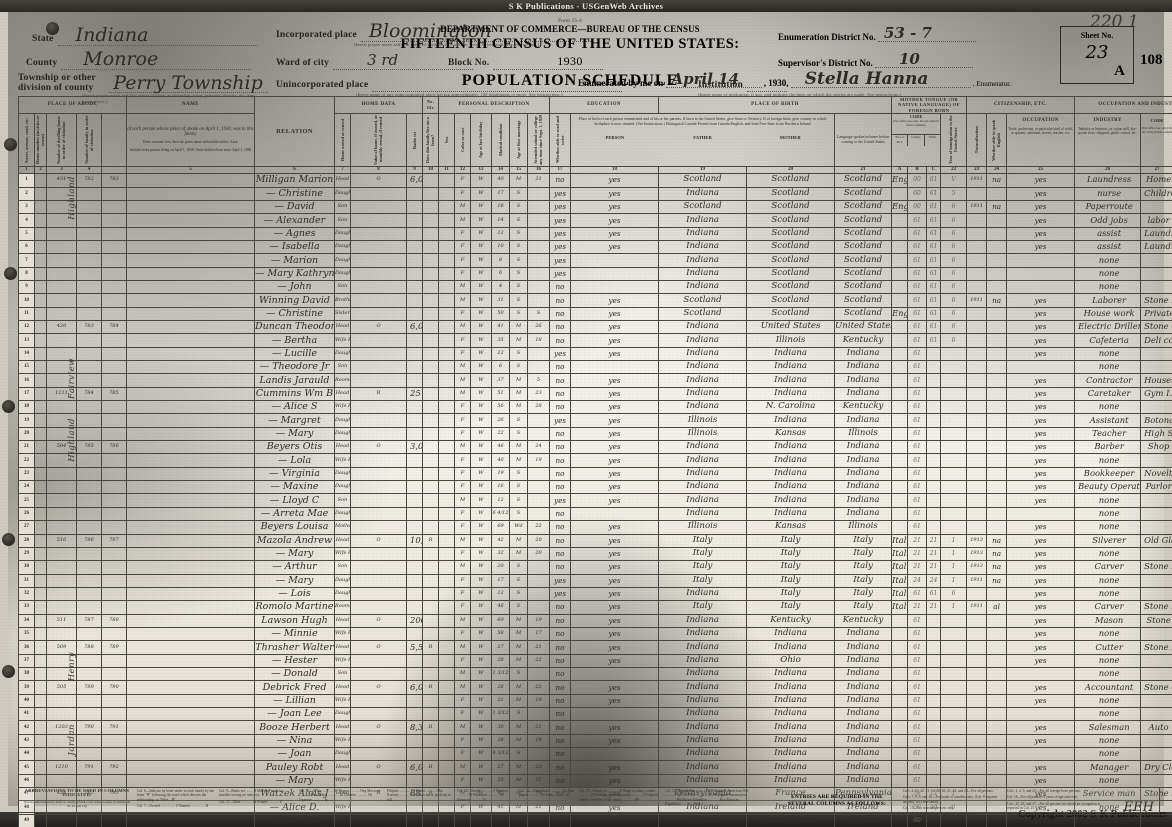 The image size is (1172, 827). What do you see at coordinates (538, 820) in the screenshot?
I see `cell-agem` at bounding box center [538, 820].